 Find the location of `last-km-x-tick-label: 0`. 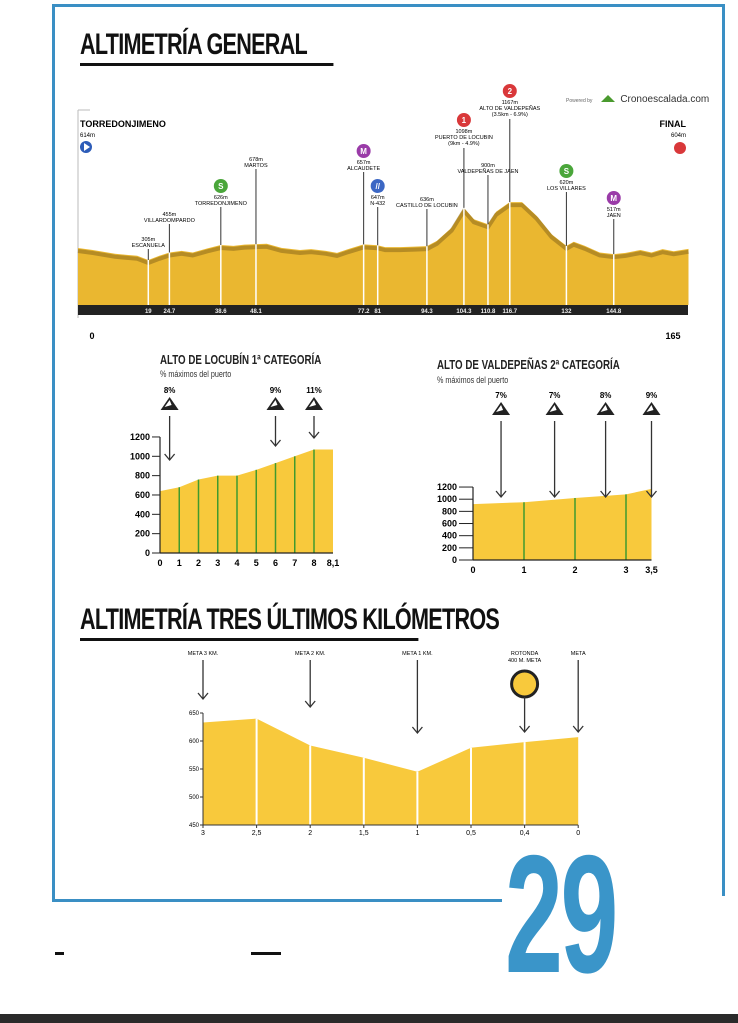

last-km-x-tick-label: 0 is located at coordinates (578, 833).